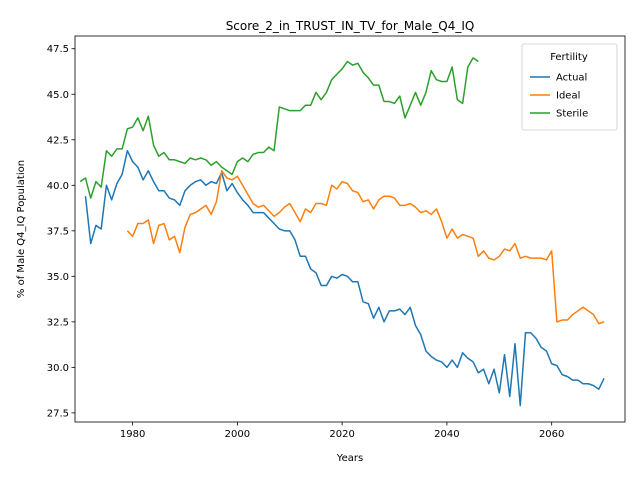  I want to click on y-tick-label: 37.5, so click(58, 231).